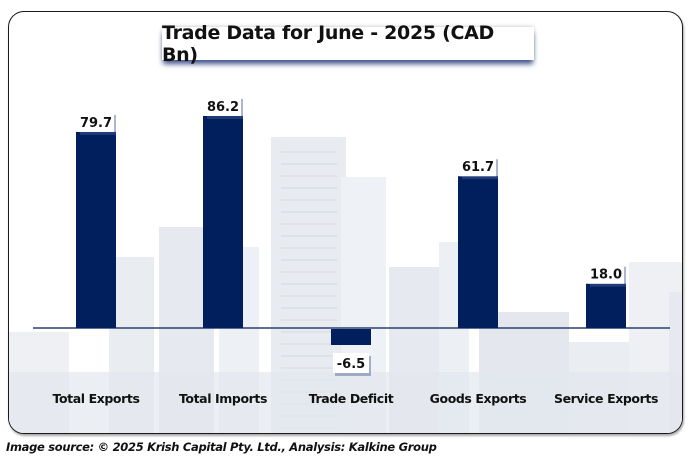  I want to click on data-label: 86.2, so click(223, 107).